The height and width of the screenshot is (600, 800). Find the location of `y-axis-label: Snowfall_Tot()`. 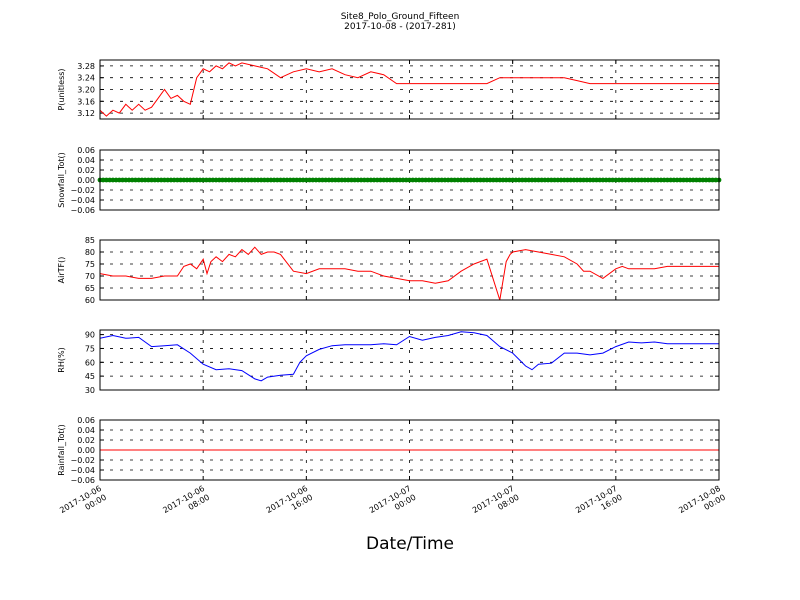

y-axis-label: Snowfall_Tot() is located at coordinates (61, 180).